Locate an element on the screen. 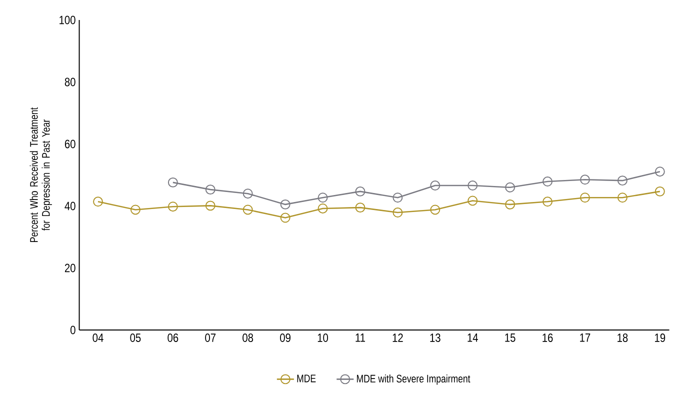  x-tick-label: 06 is located at coordinates (173, 338).